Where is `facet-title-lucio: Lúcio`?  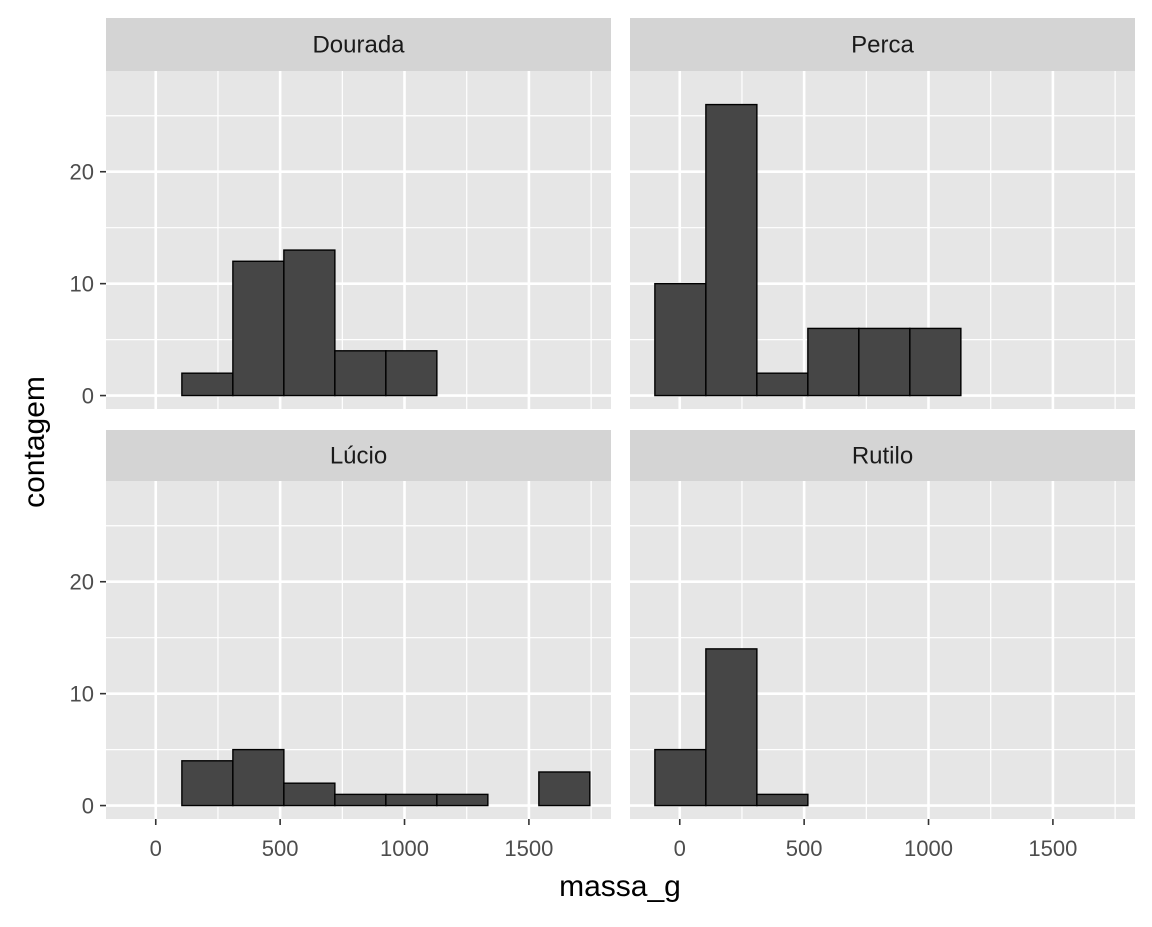 facet-title-lucio: Lúcio is located at coordinates (358, 456).